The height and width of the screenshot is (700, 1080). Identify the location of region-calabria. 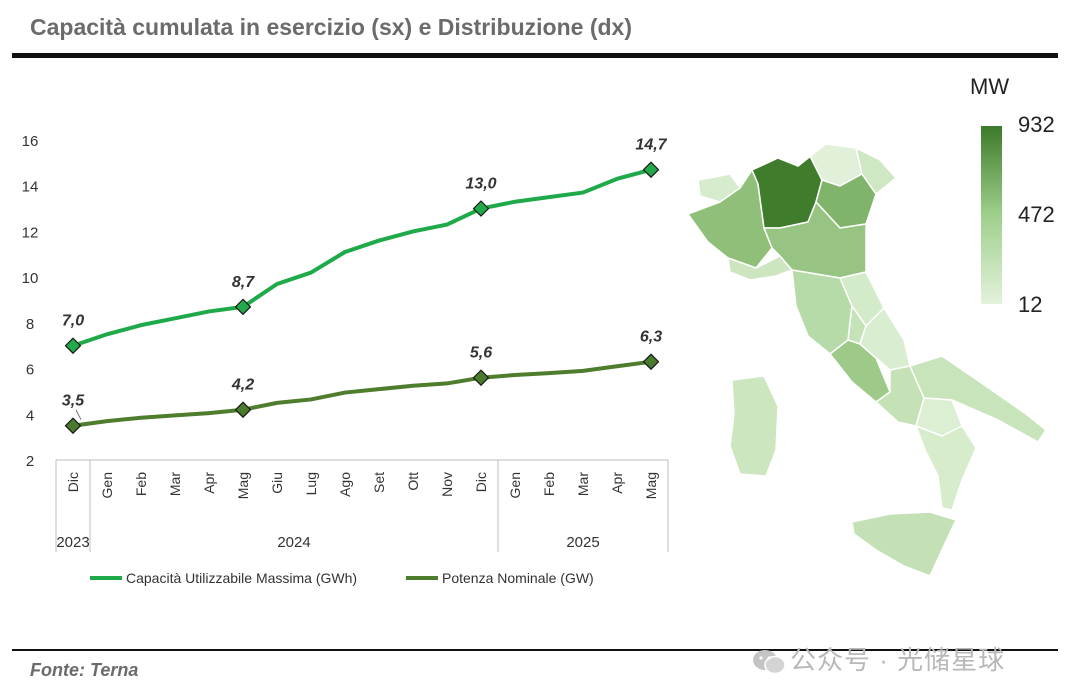
(946, 468).